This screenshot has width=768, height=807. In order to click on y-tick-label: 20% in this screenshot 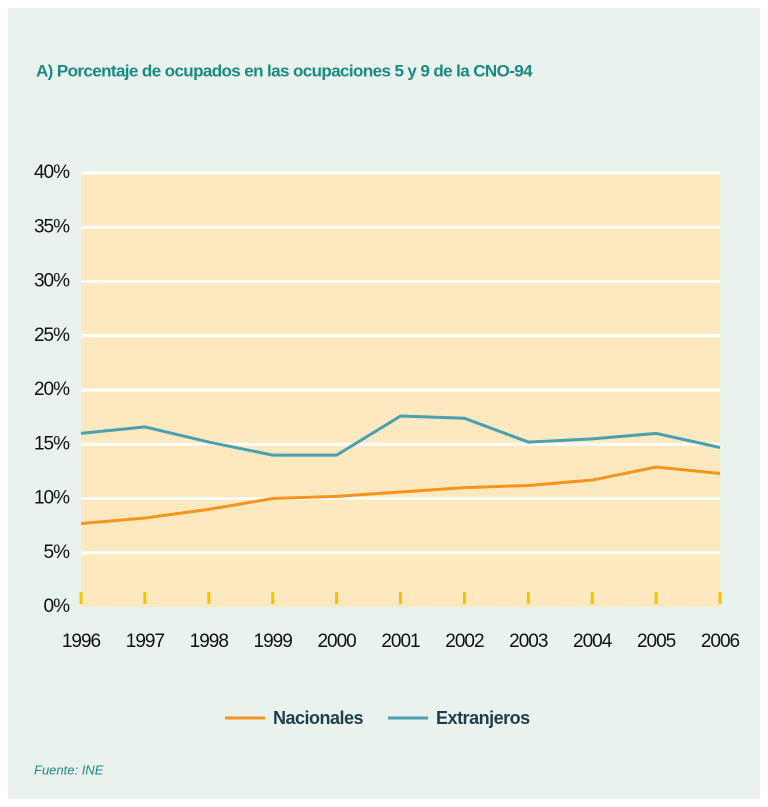, I will do `click(52, 389)`.